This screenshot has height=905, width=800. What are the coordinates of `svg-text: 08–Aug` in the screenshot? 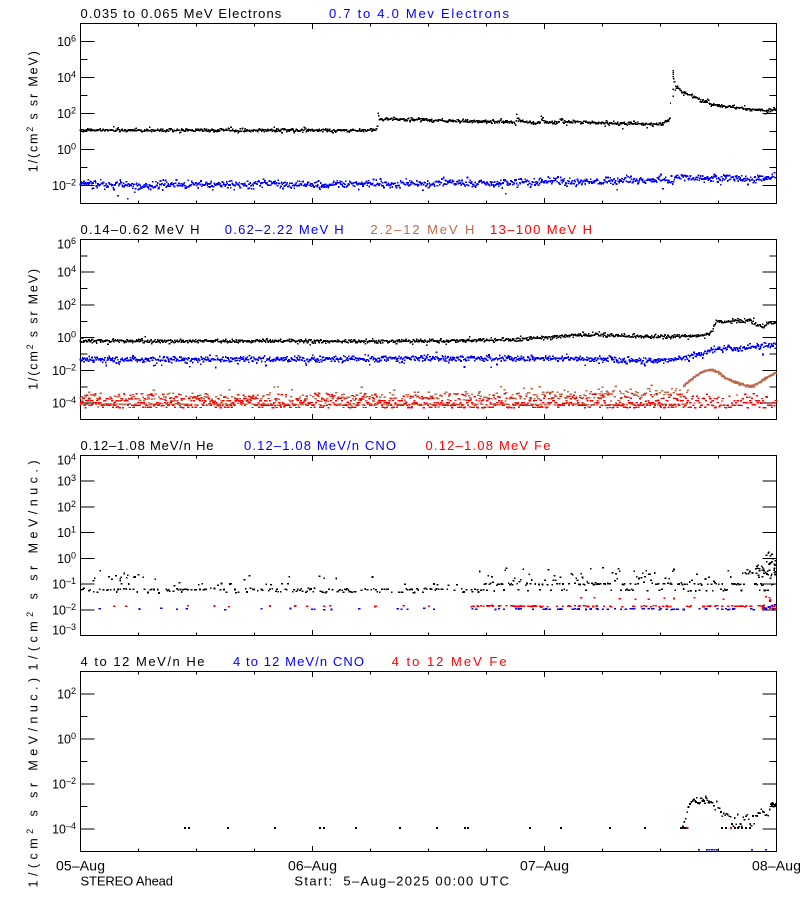 It's located at (776, 866).